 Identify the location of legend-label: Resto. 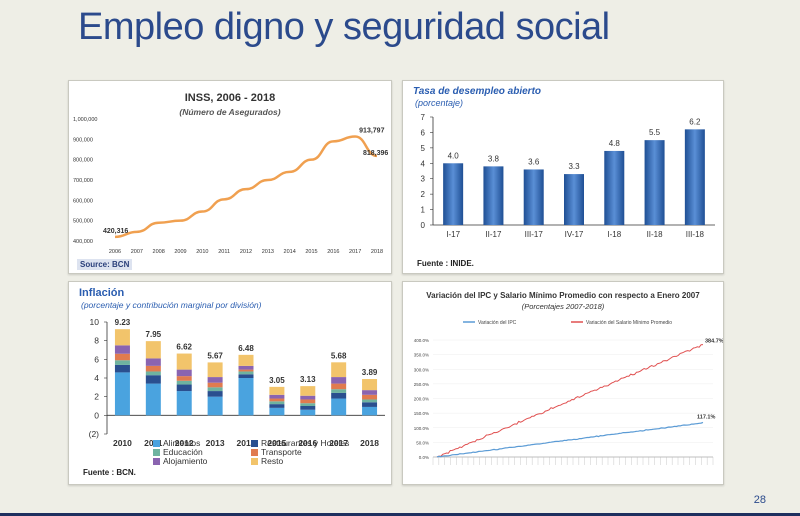
(272, 461).